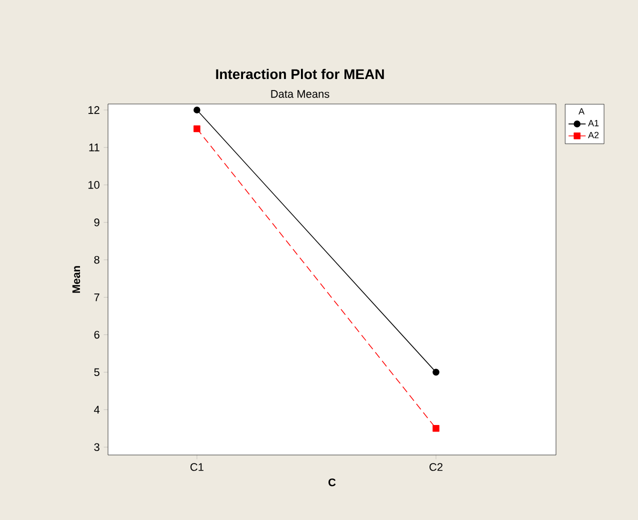 The image size is (638, 520). I want to click on y-tick-label: 5, so click(97, 372).